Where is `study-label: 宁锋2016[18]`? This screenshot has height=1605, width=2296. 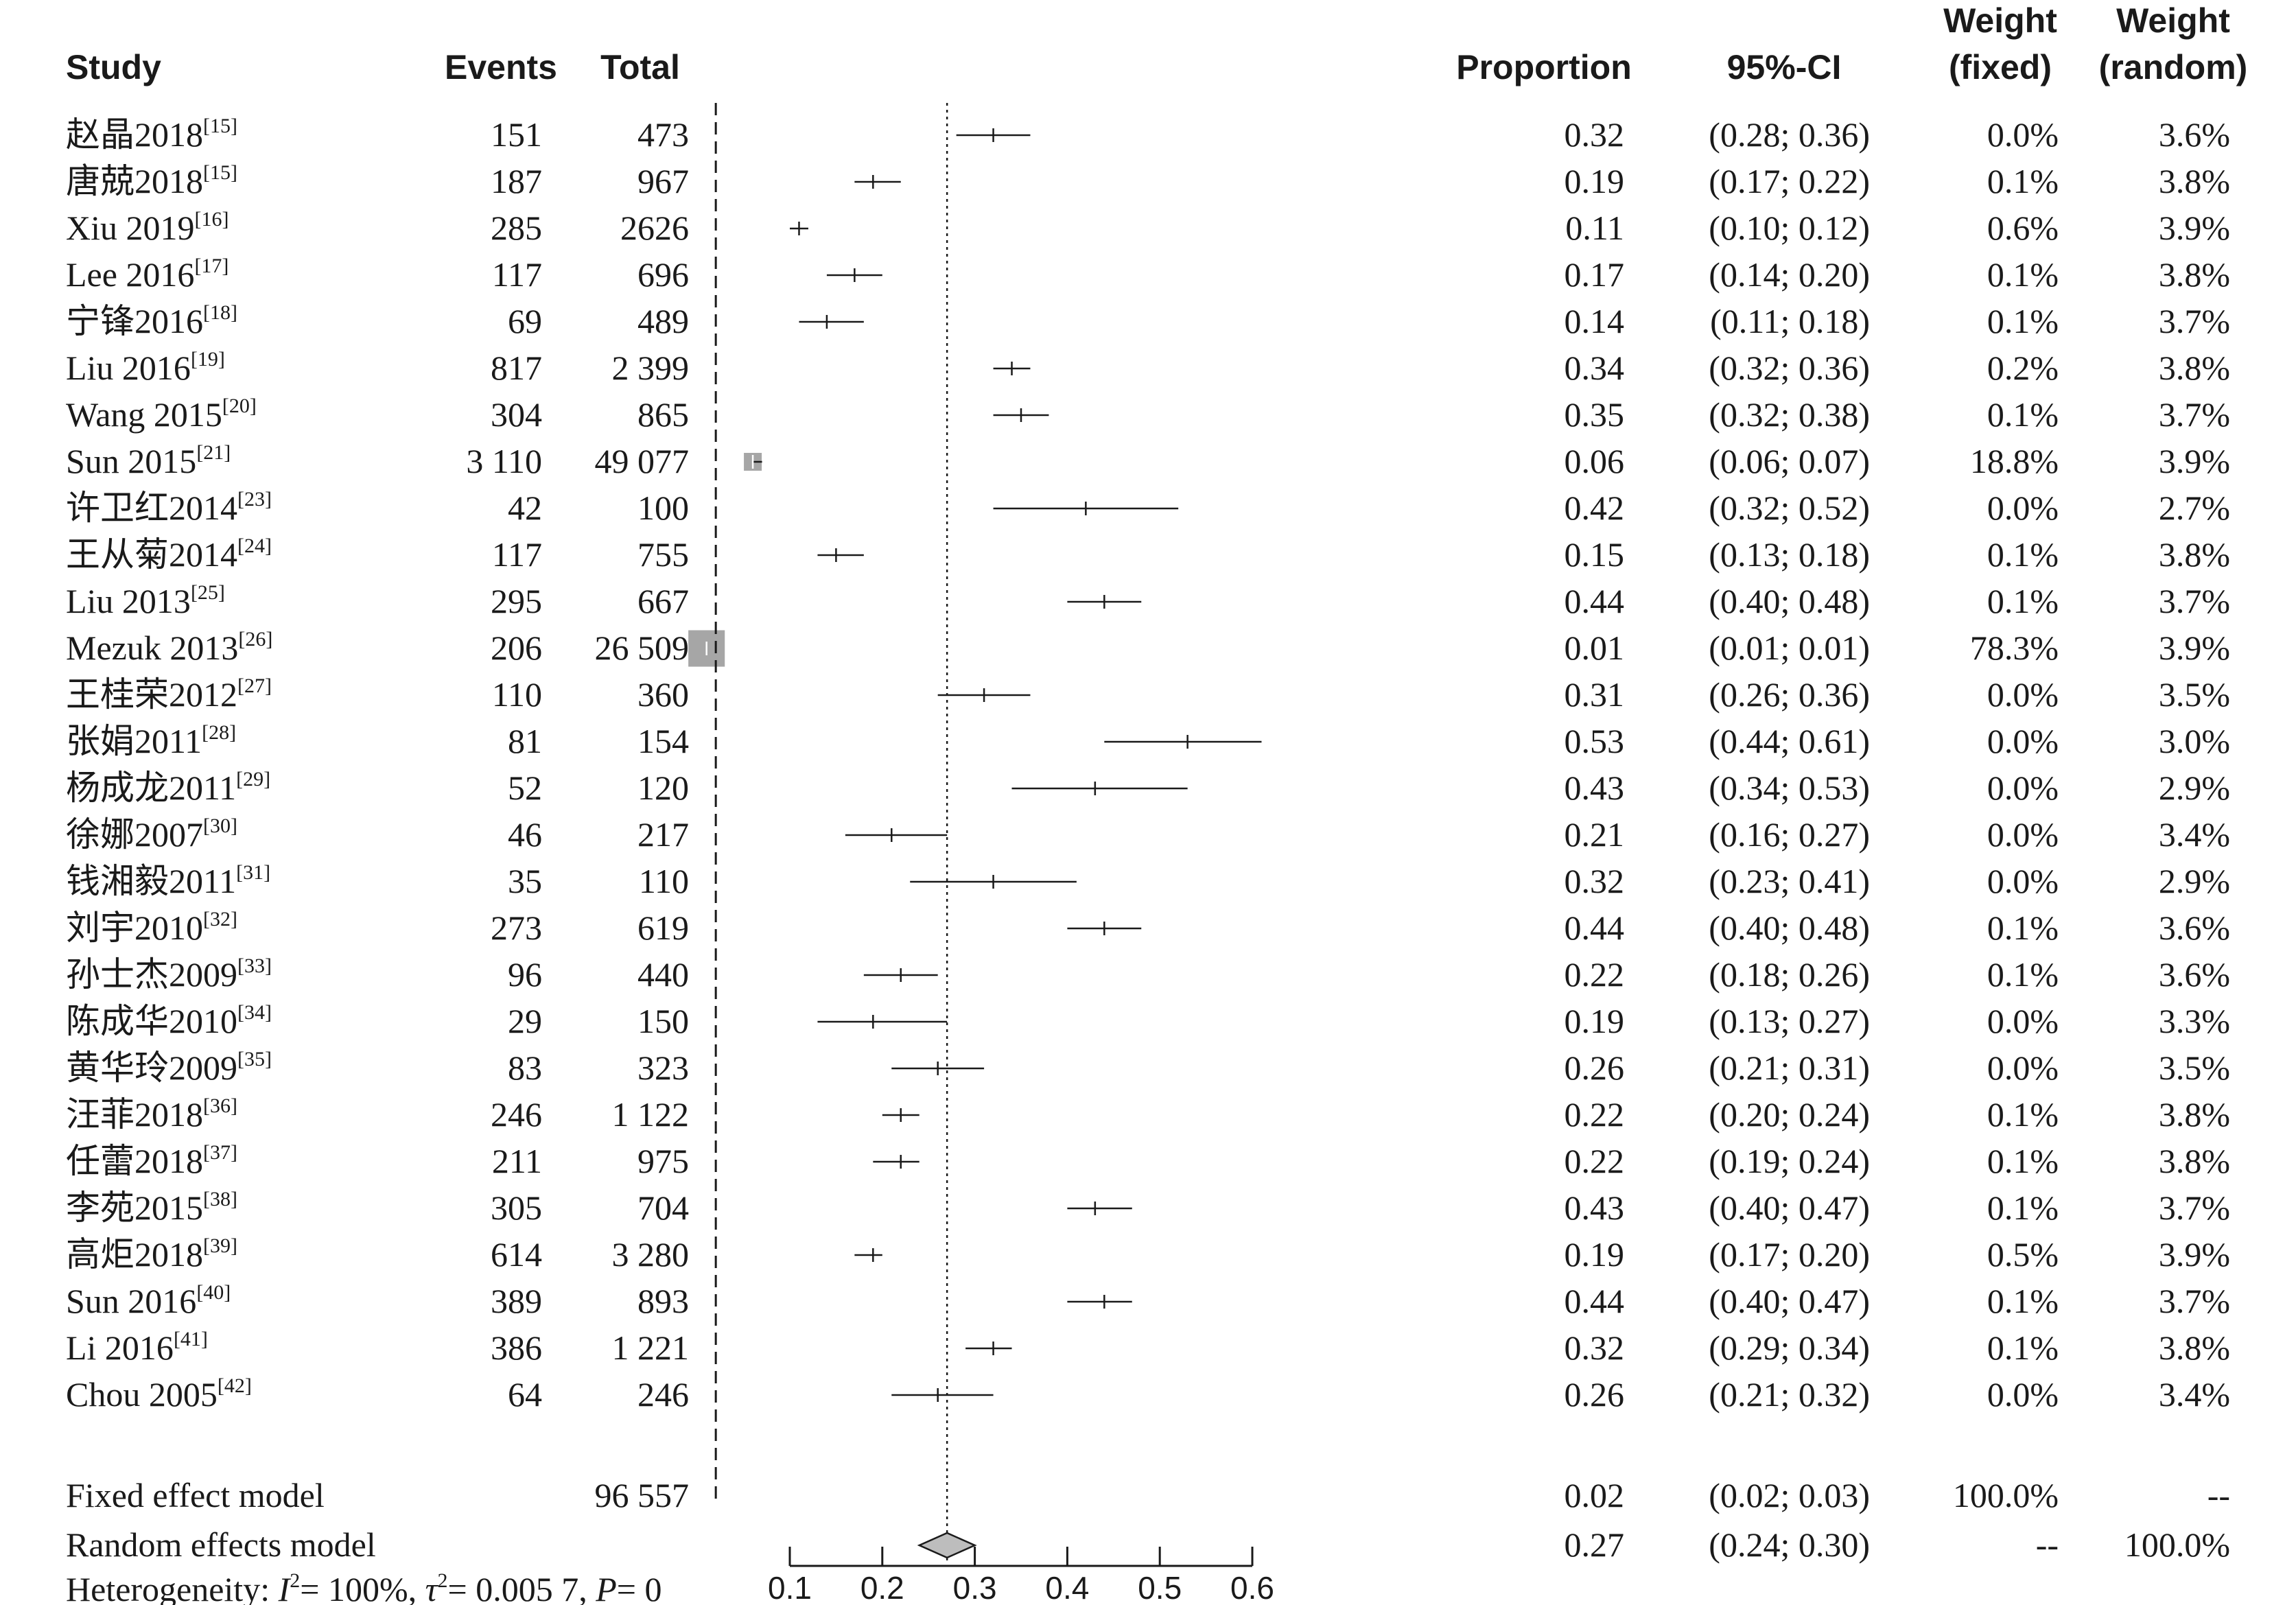 study-label: 宁锋2016[18] is located at coordinates (151, 320).